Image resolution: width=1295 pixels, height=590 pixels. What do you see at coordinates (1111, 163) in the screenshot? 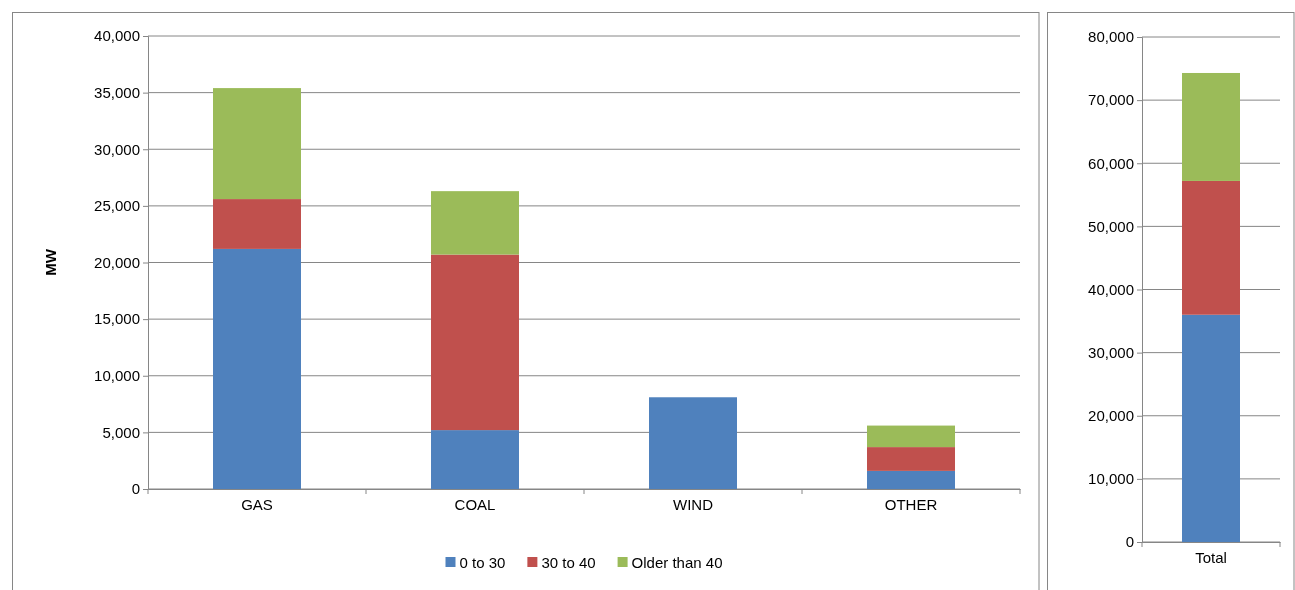
I see `y-tick-label: 60,000` at bounding box center [1111, 163].